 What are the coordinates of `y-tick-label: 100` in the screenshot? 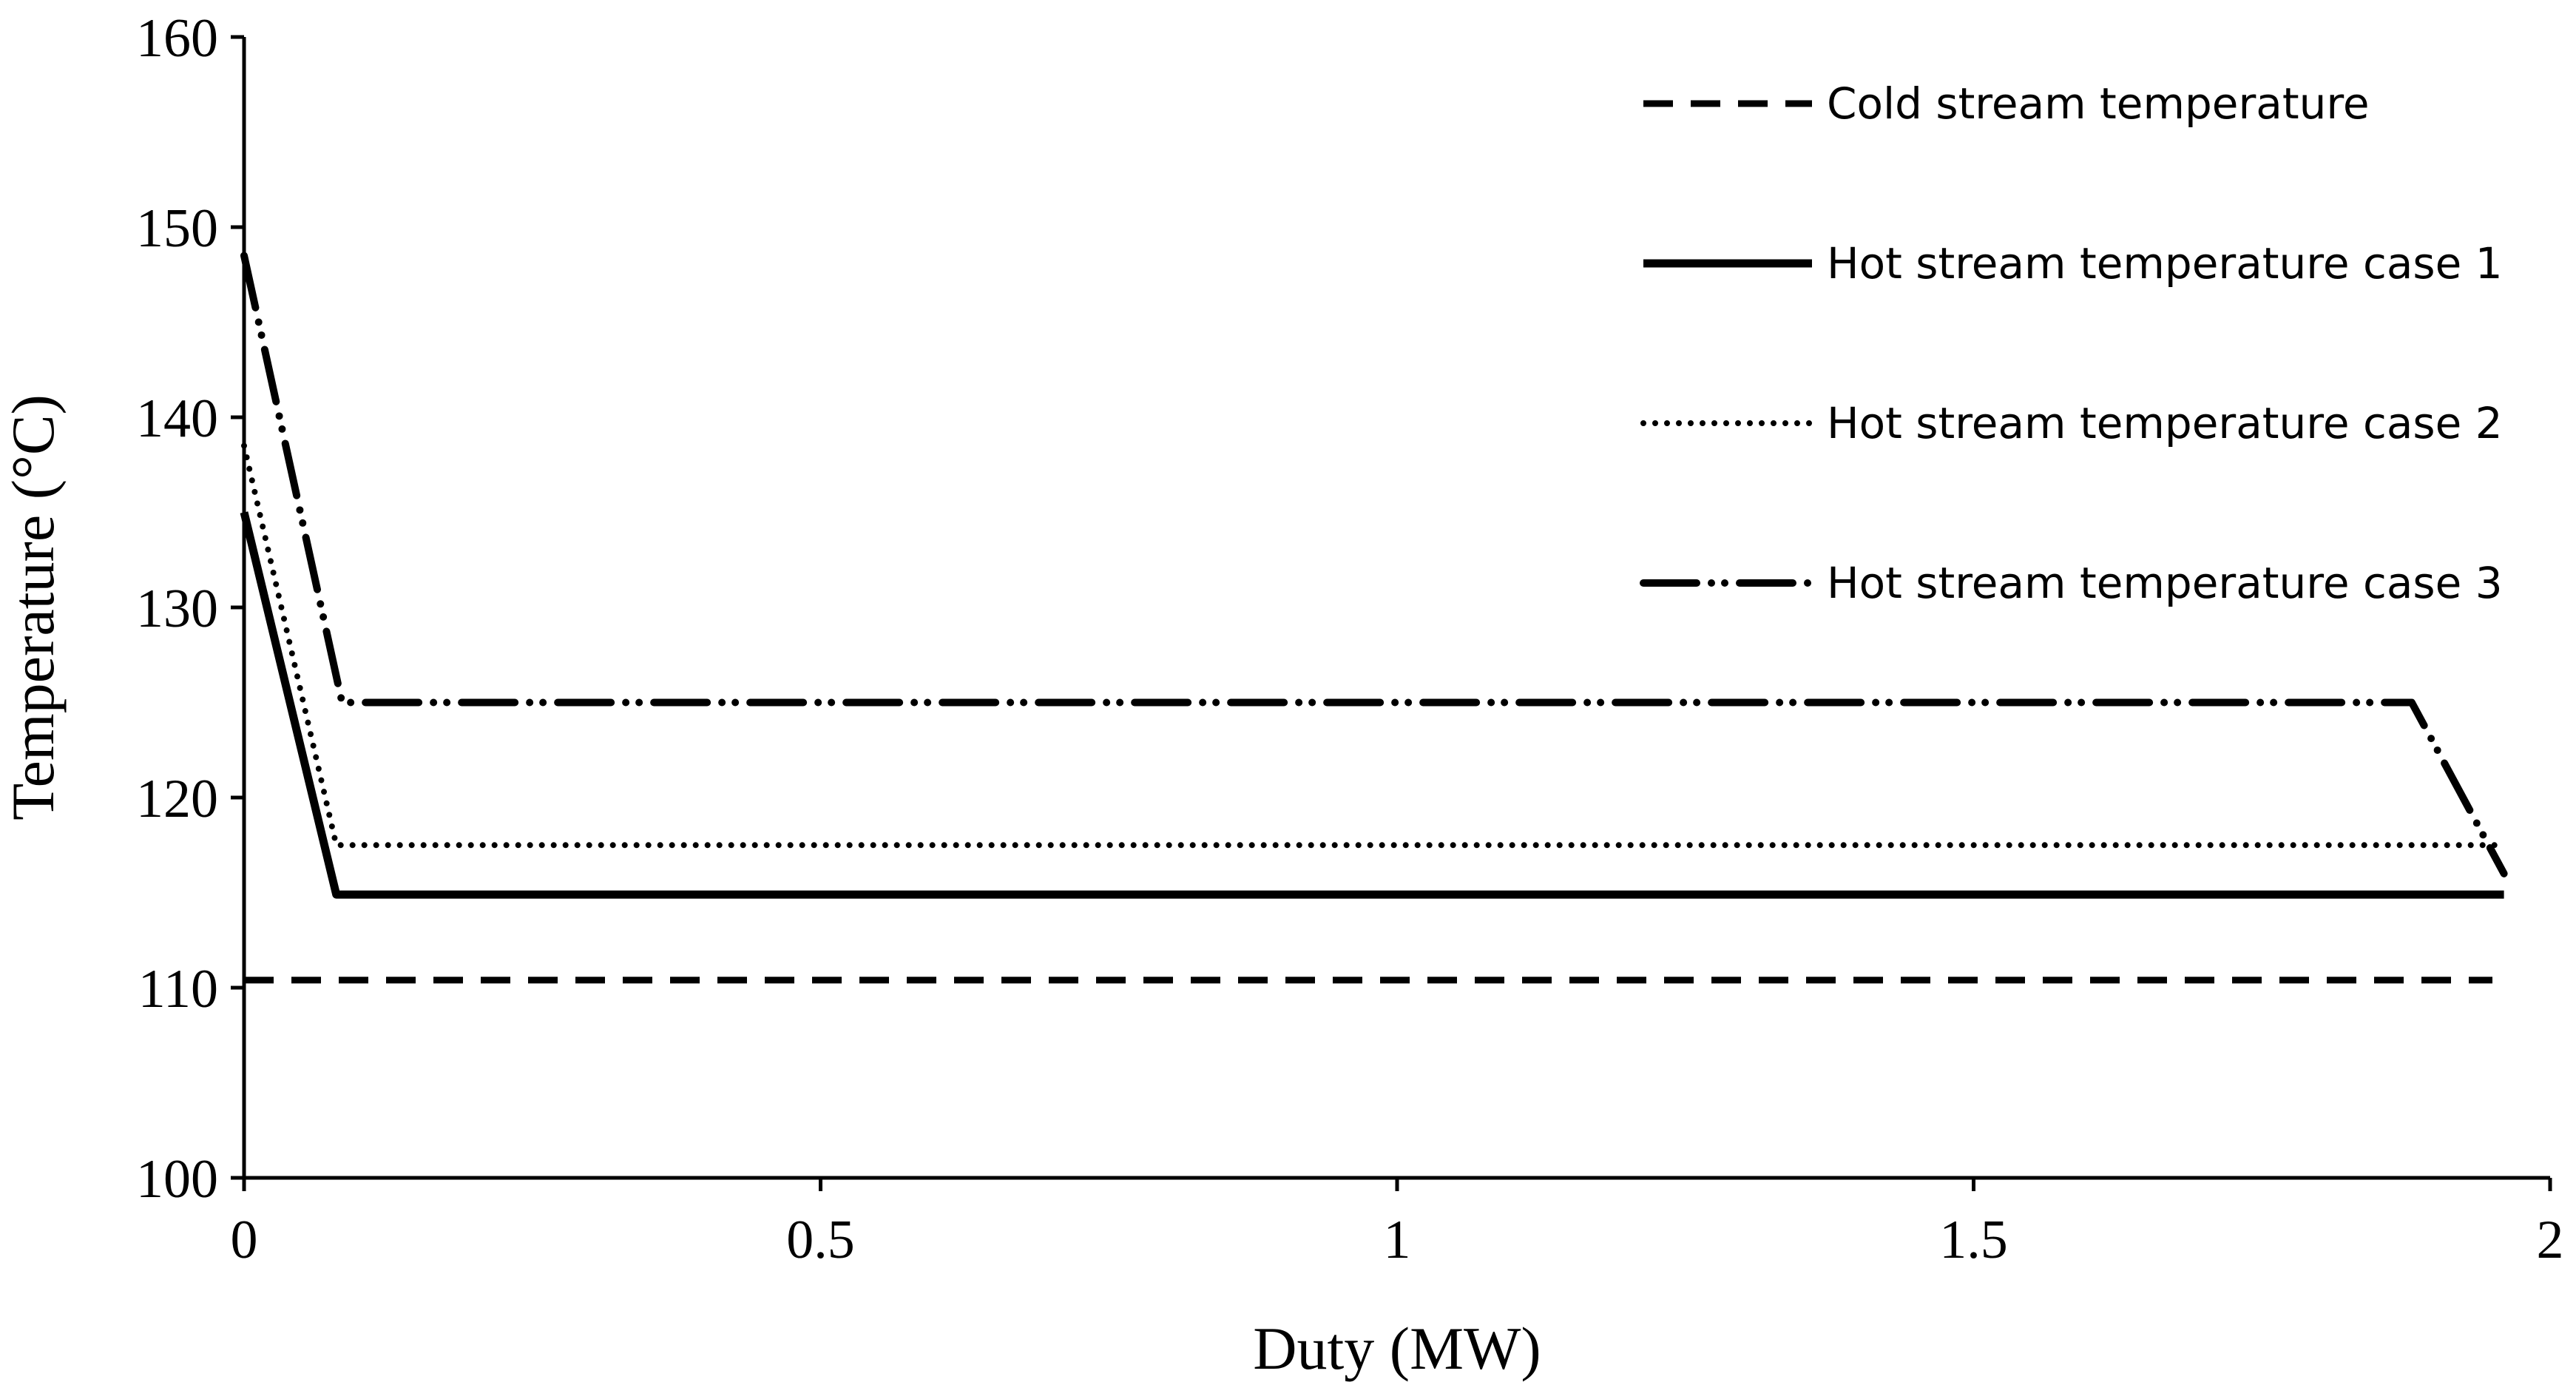 It's located at (177, 1179).